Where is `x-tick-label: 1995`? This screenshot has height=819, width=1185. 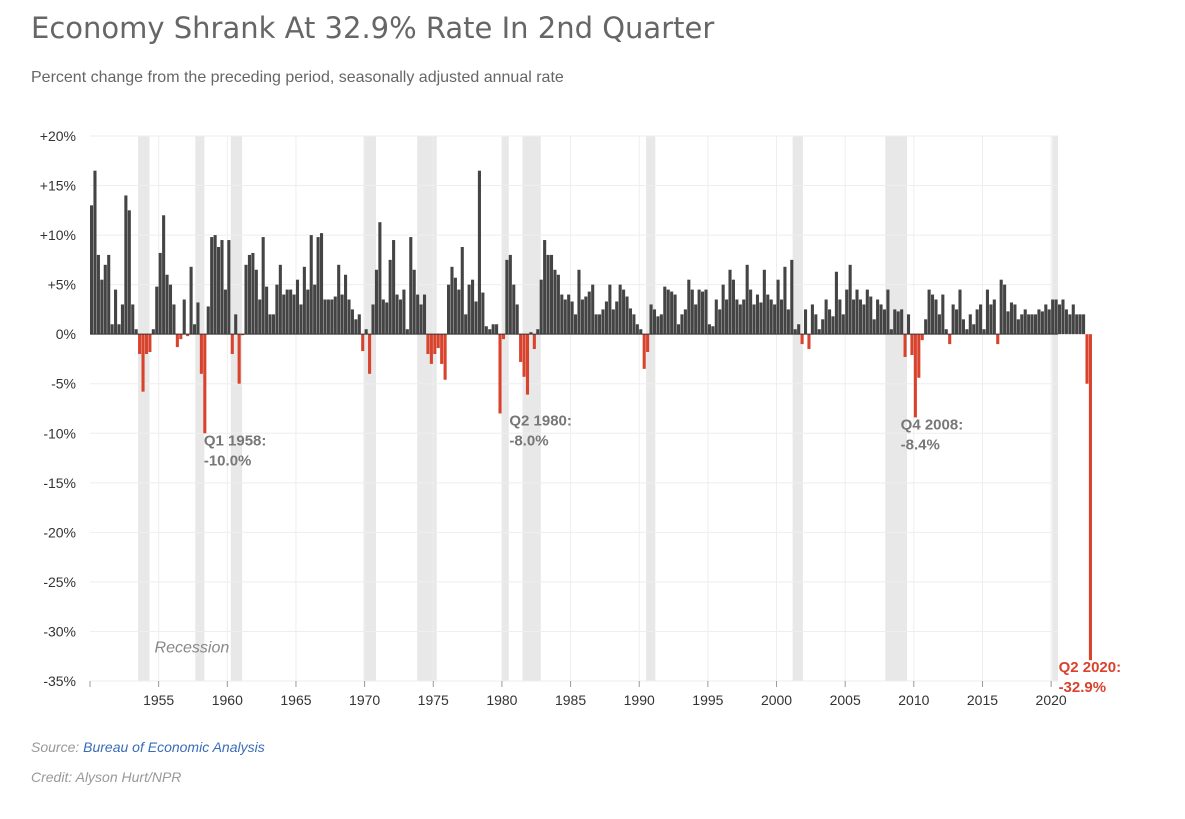
x-tick-label: 1995 is located at coordinates (707, 700).